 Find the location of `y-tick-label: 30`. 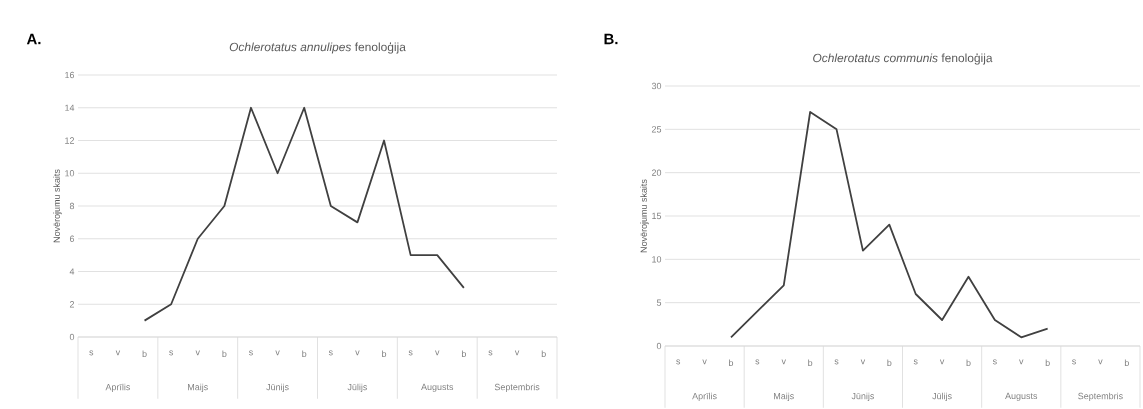

y-tick-label: 30 is located at coordinates (656, 86).